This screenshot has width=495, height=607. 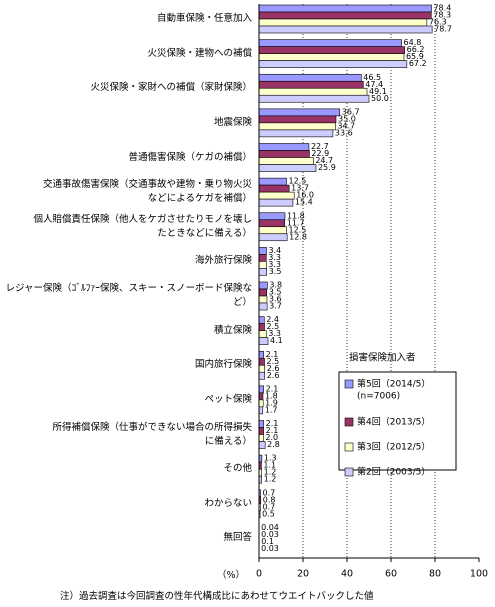 I want to click on legend-label: 第2回（2003/5）, so click(x=393, y=472).